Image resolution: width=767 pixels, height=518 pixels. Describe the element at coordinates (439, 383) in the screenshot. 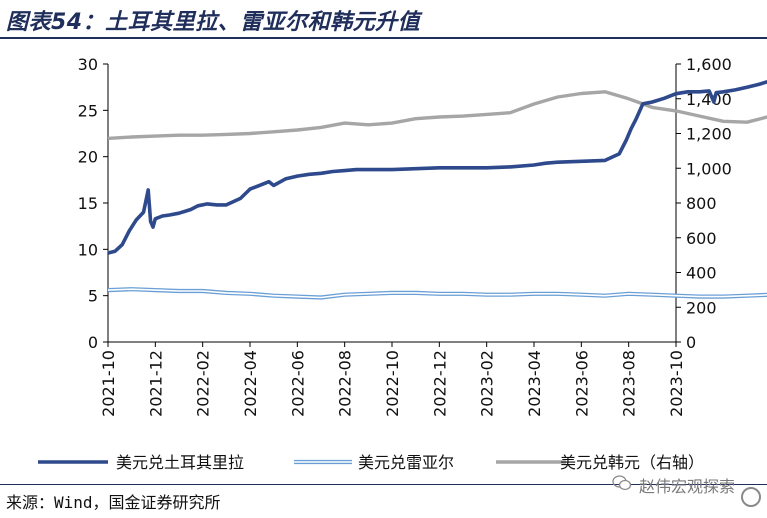

I see `x-tick-label: 2022-12` at that location.